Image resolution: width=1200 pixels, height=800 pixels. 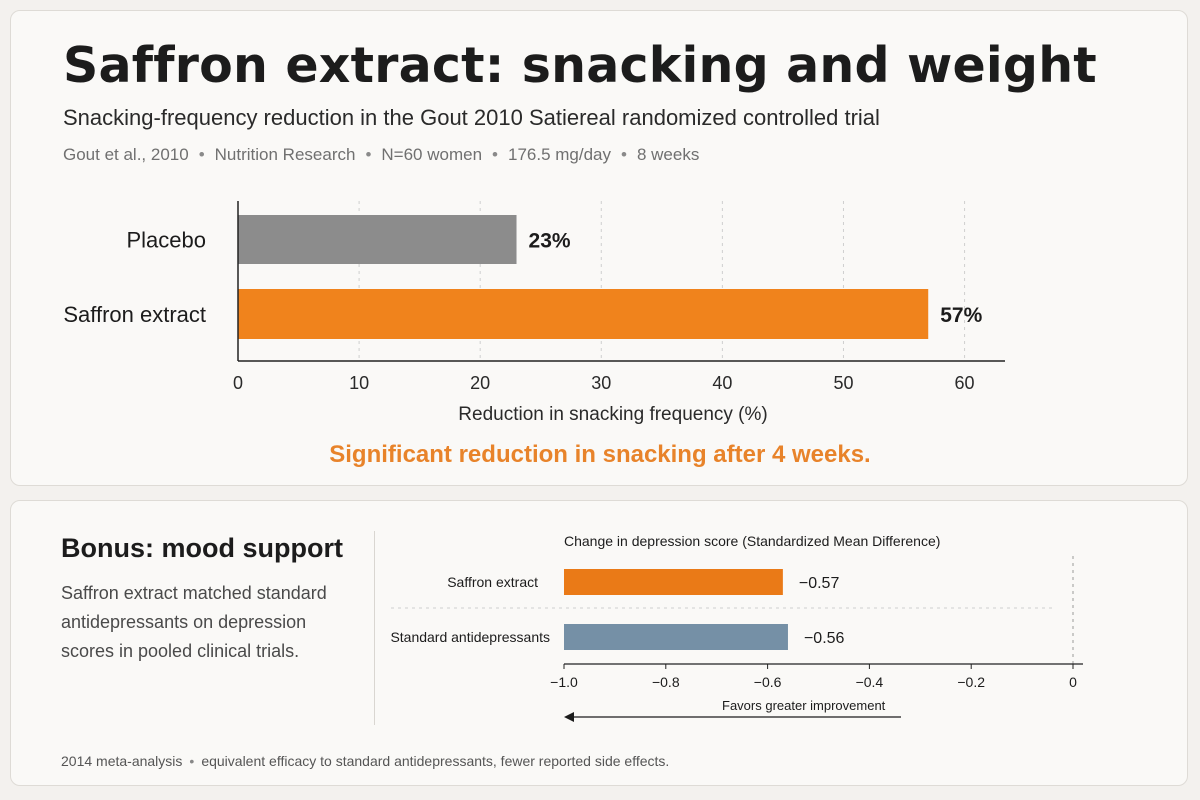 I want to click on x-axis-label: Reduction in snacking frequency (%), so click(x=612, y=414).